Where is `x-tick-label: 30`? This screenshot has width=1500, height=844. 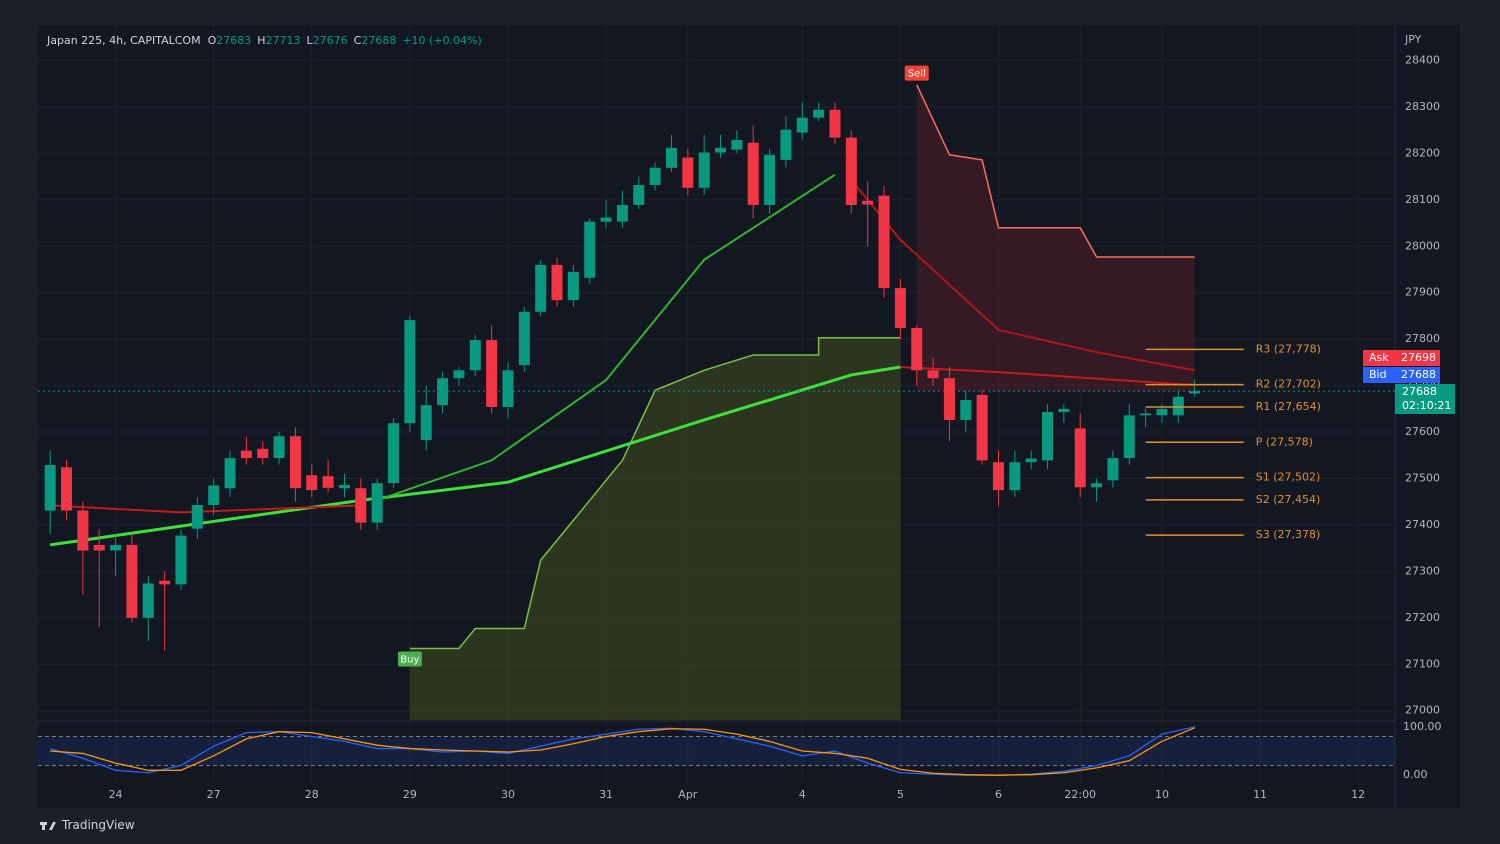
x-tick-label: 30 is located at coordinates (508, 794).